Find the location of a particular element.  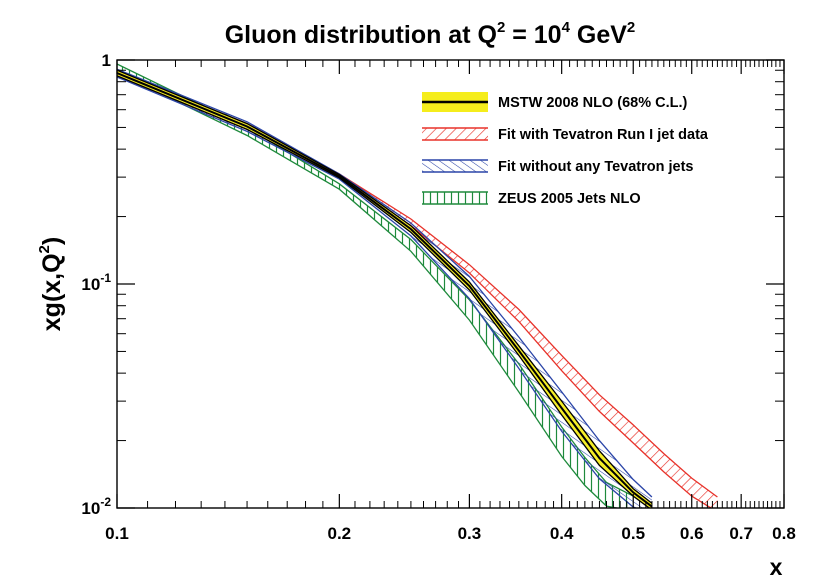

x-tick-label: 0.1 is located at coordinates (117, 533).